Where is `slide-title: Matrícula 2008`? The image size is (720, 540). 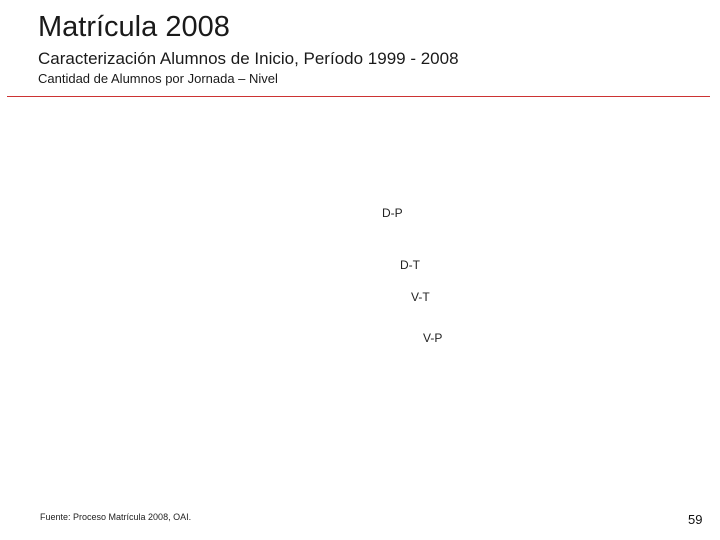
slide-title: Matrícula 2008 is located at coordinates (134, 27).